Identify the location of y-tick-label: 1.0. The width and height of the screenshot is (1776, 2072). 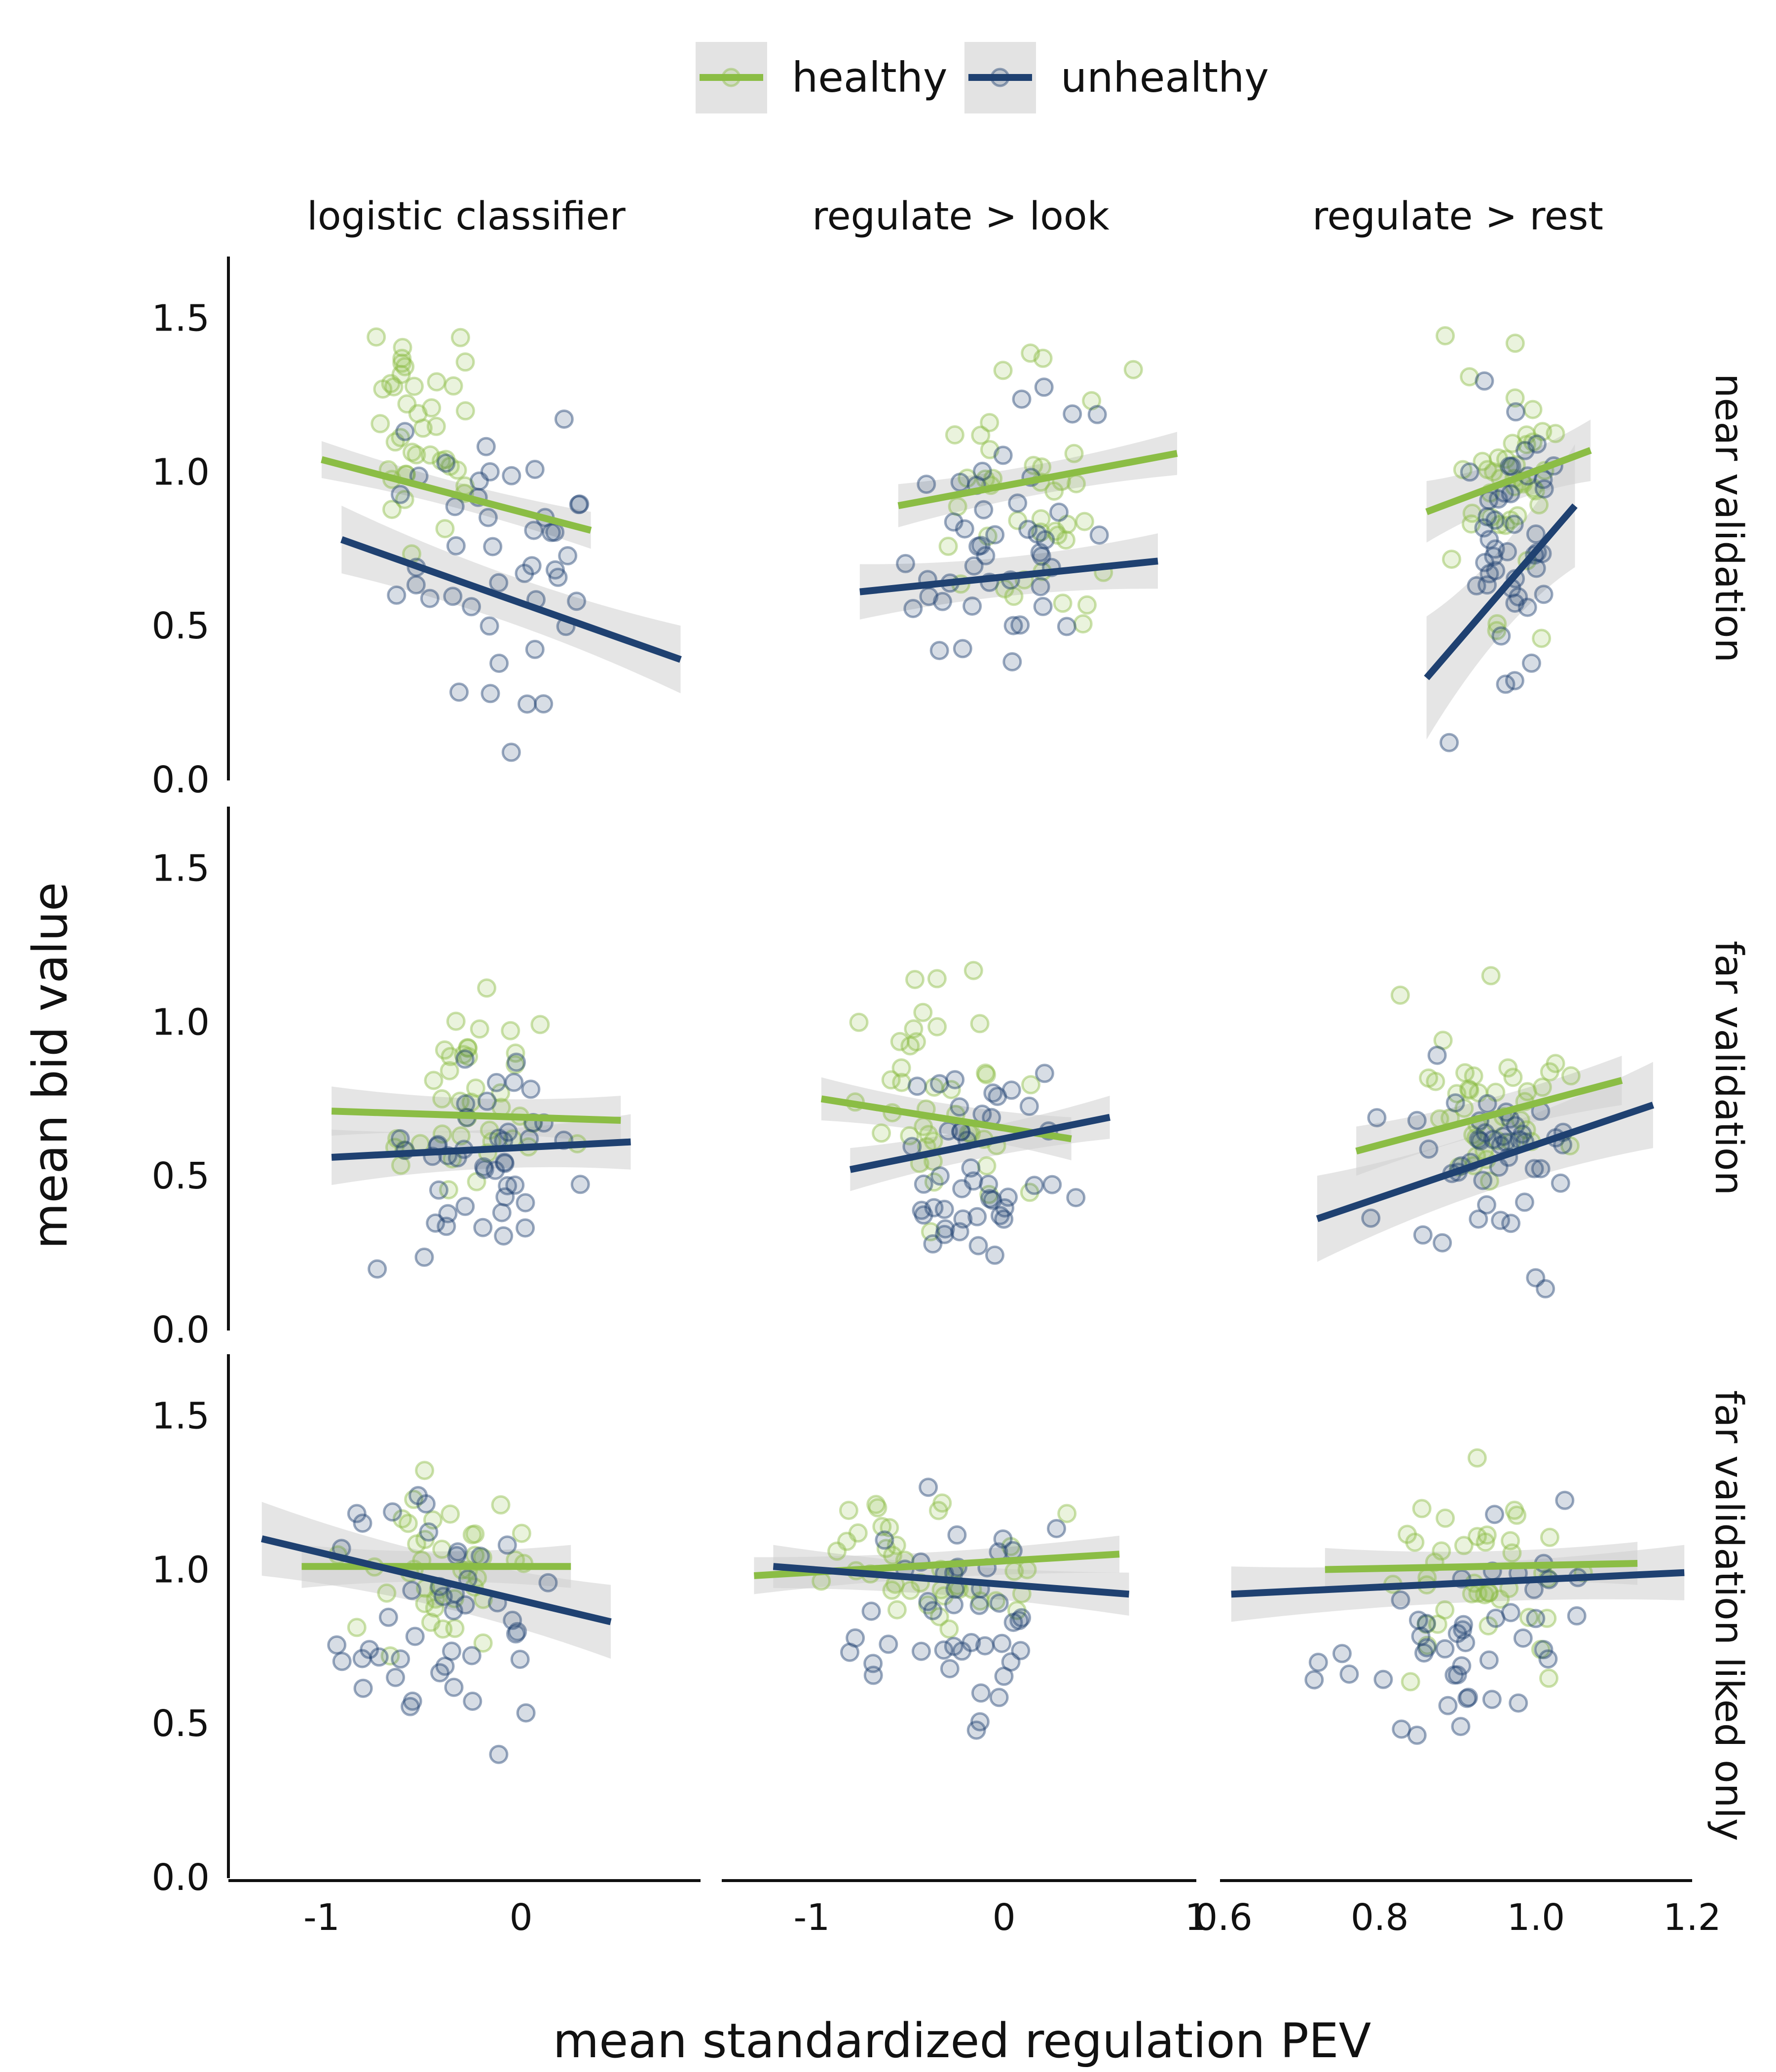
(180, 1570).